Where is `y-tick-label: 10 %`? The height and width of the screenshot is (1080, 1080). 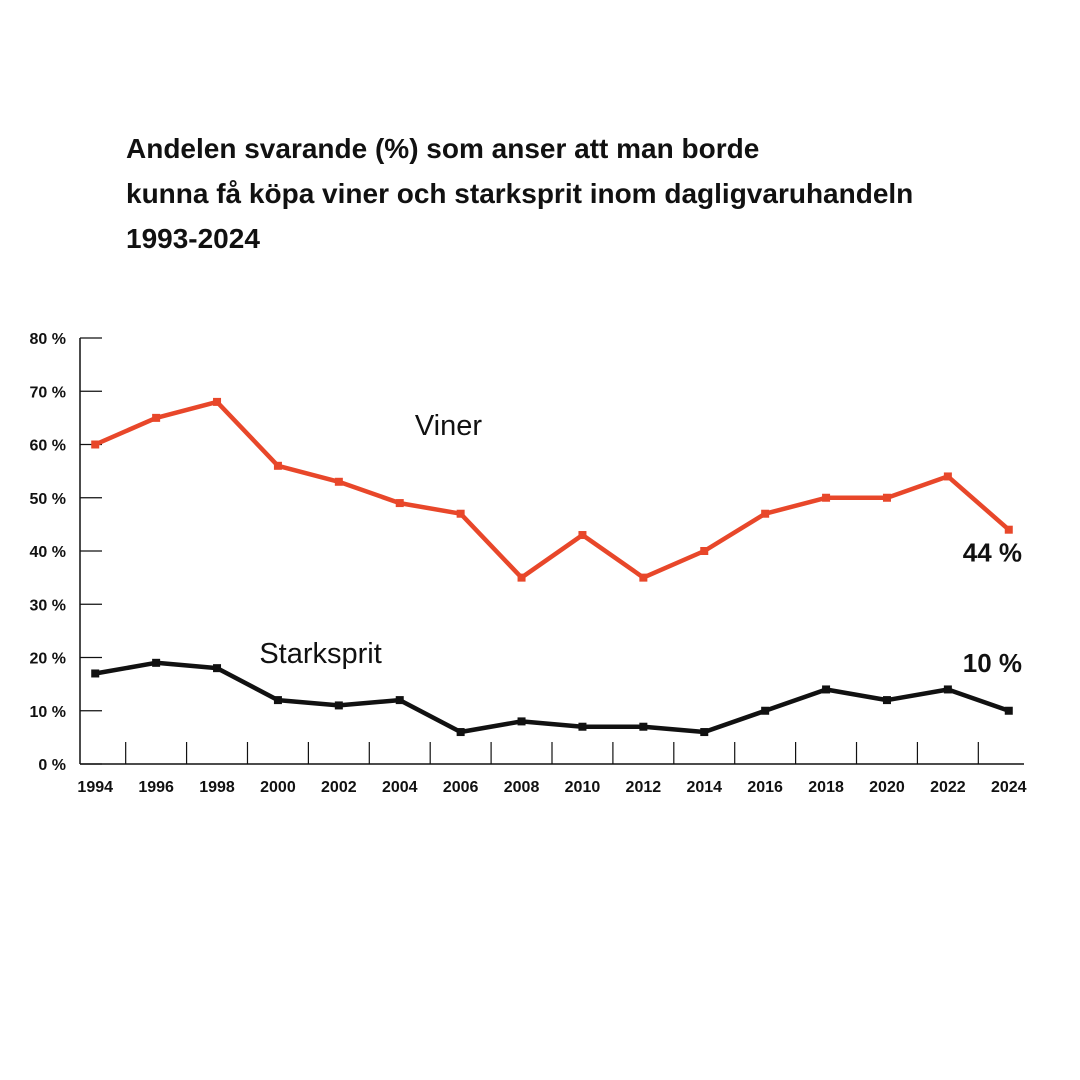
y-tick-label: 10 % is located at coordinates (48, 712).